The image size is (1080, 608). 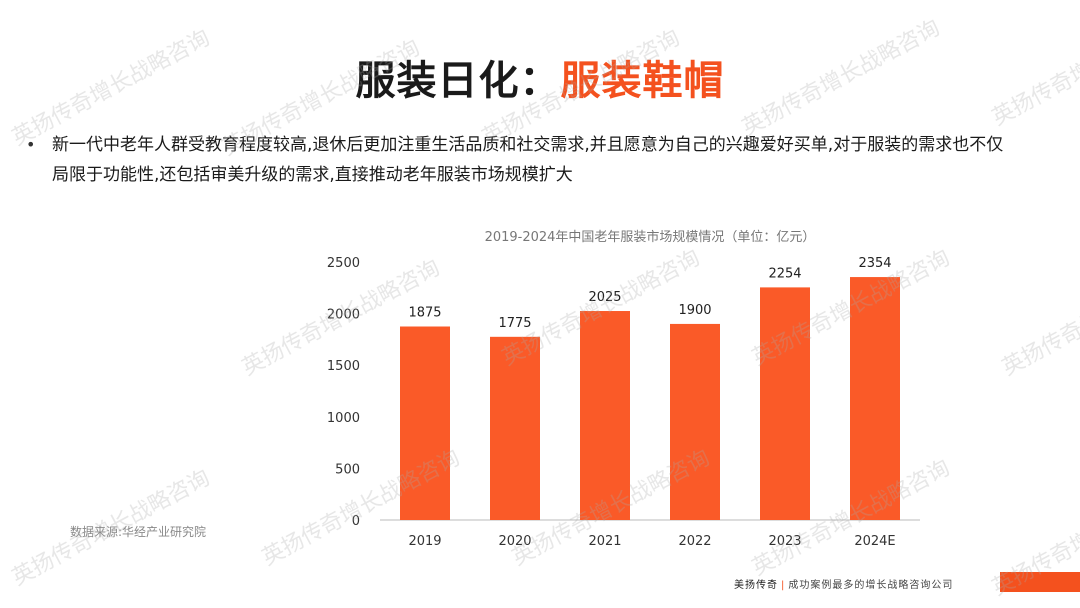 I want to click on y-tick-label: 1500, so click(x=343, y=366).